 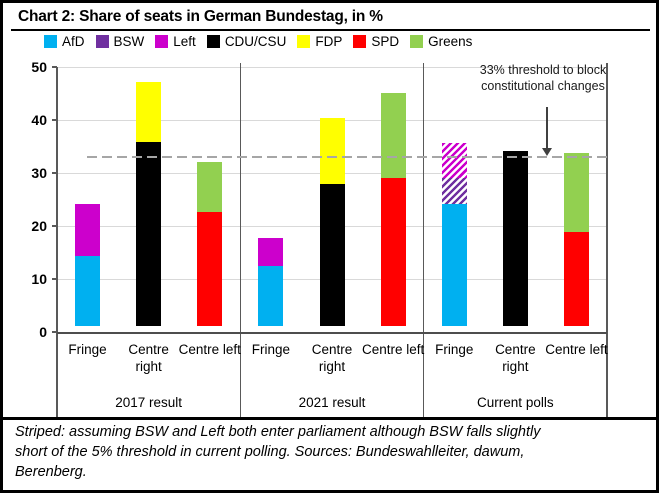 What do you see at coordinates (39, 173) in the screenshot?
I see `y-axis-label: 30` at bounding box center [39, 173].